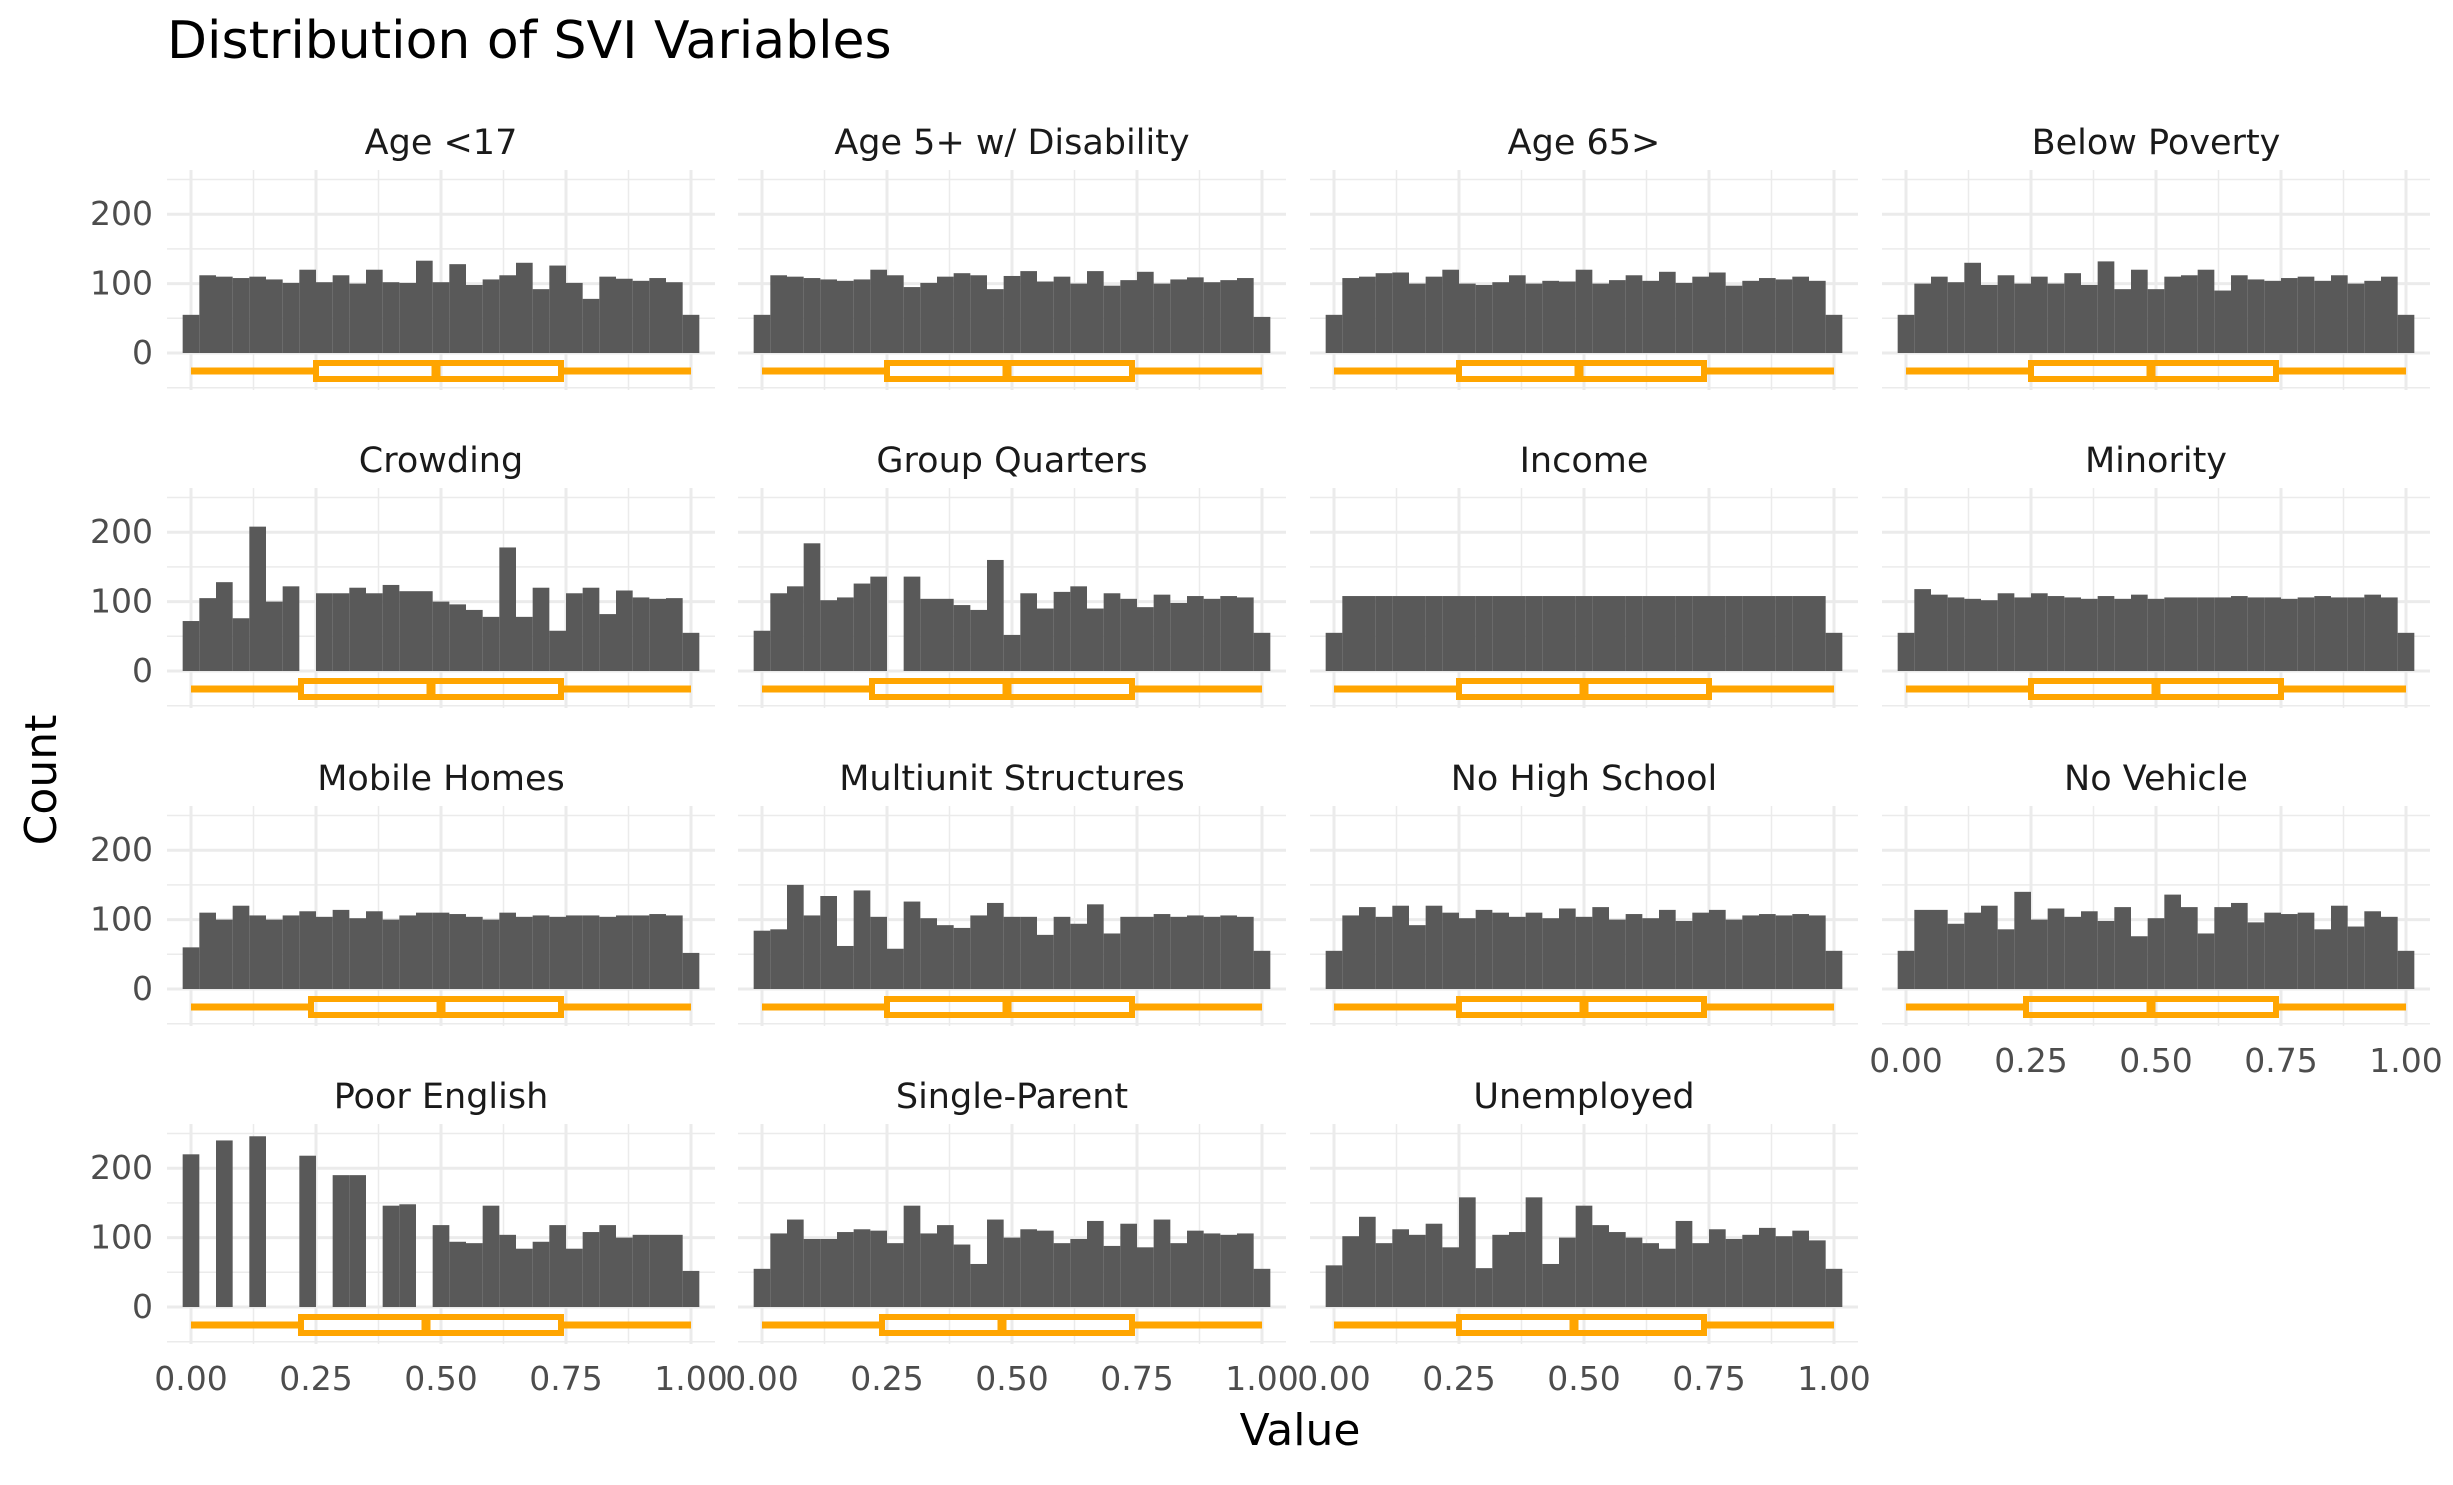 The height and width of the screenshot is (1485, 2453). I want to click on x-tick-label: 1.00, so click(690, 1378).